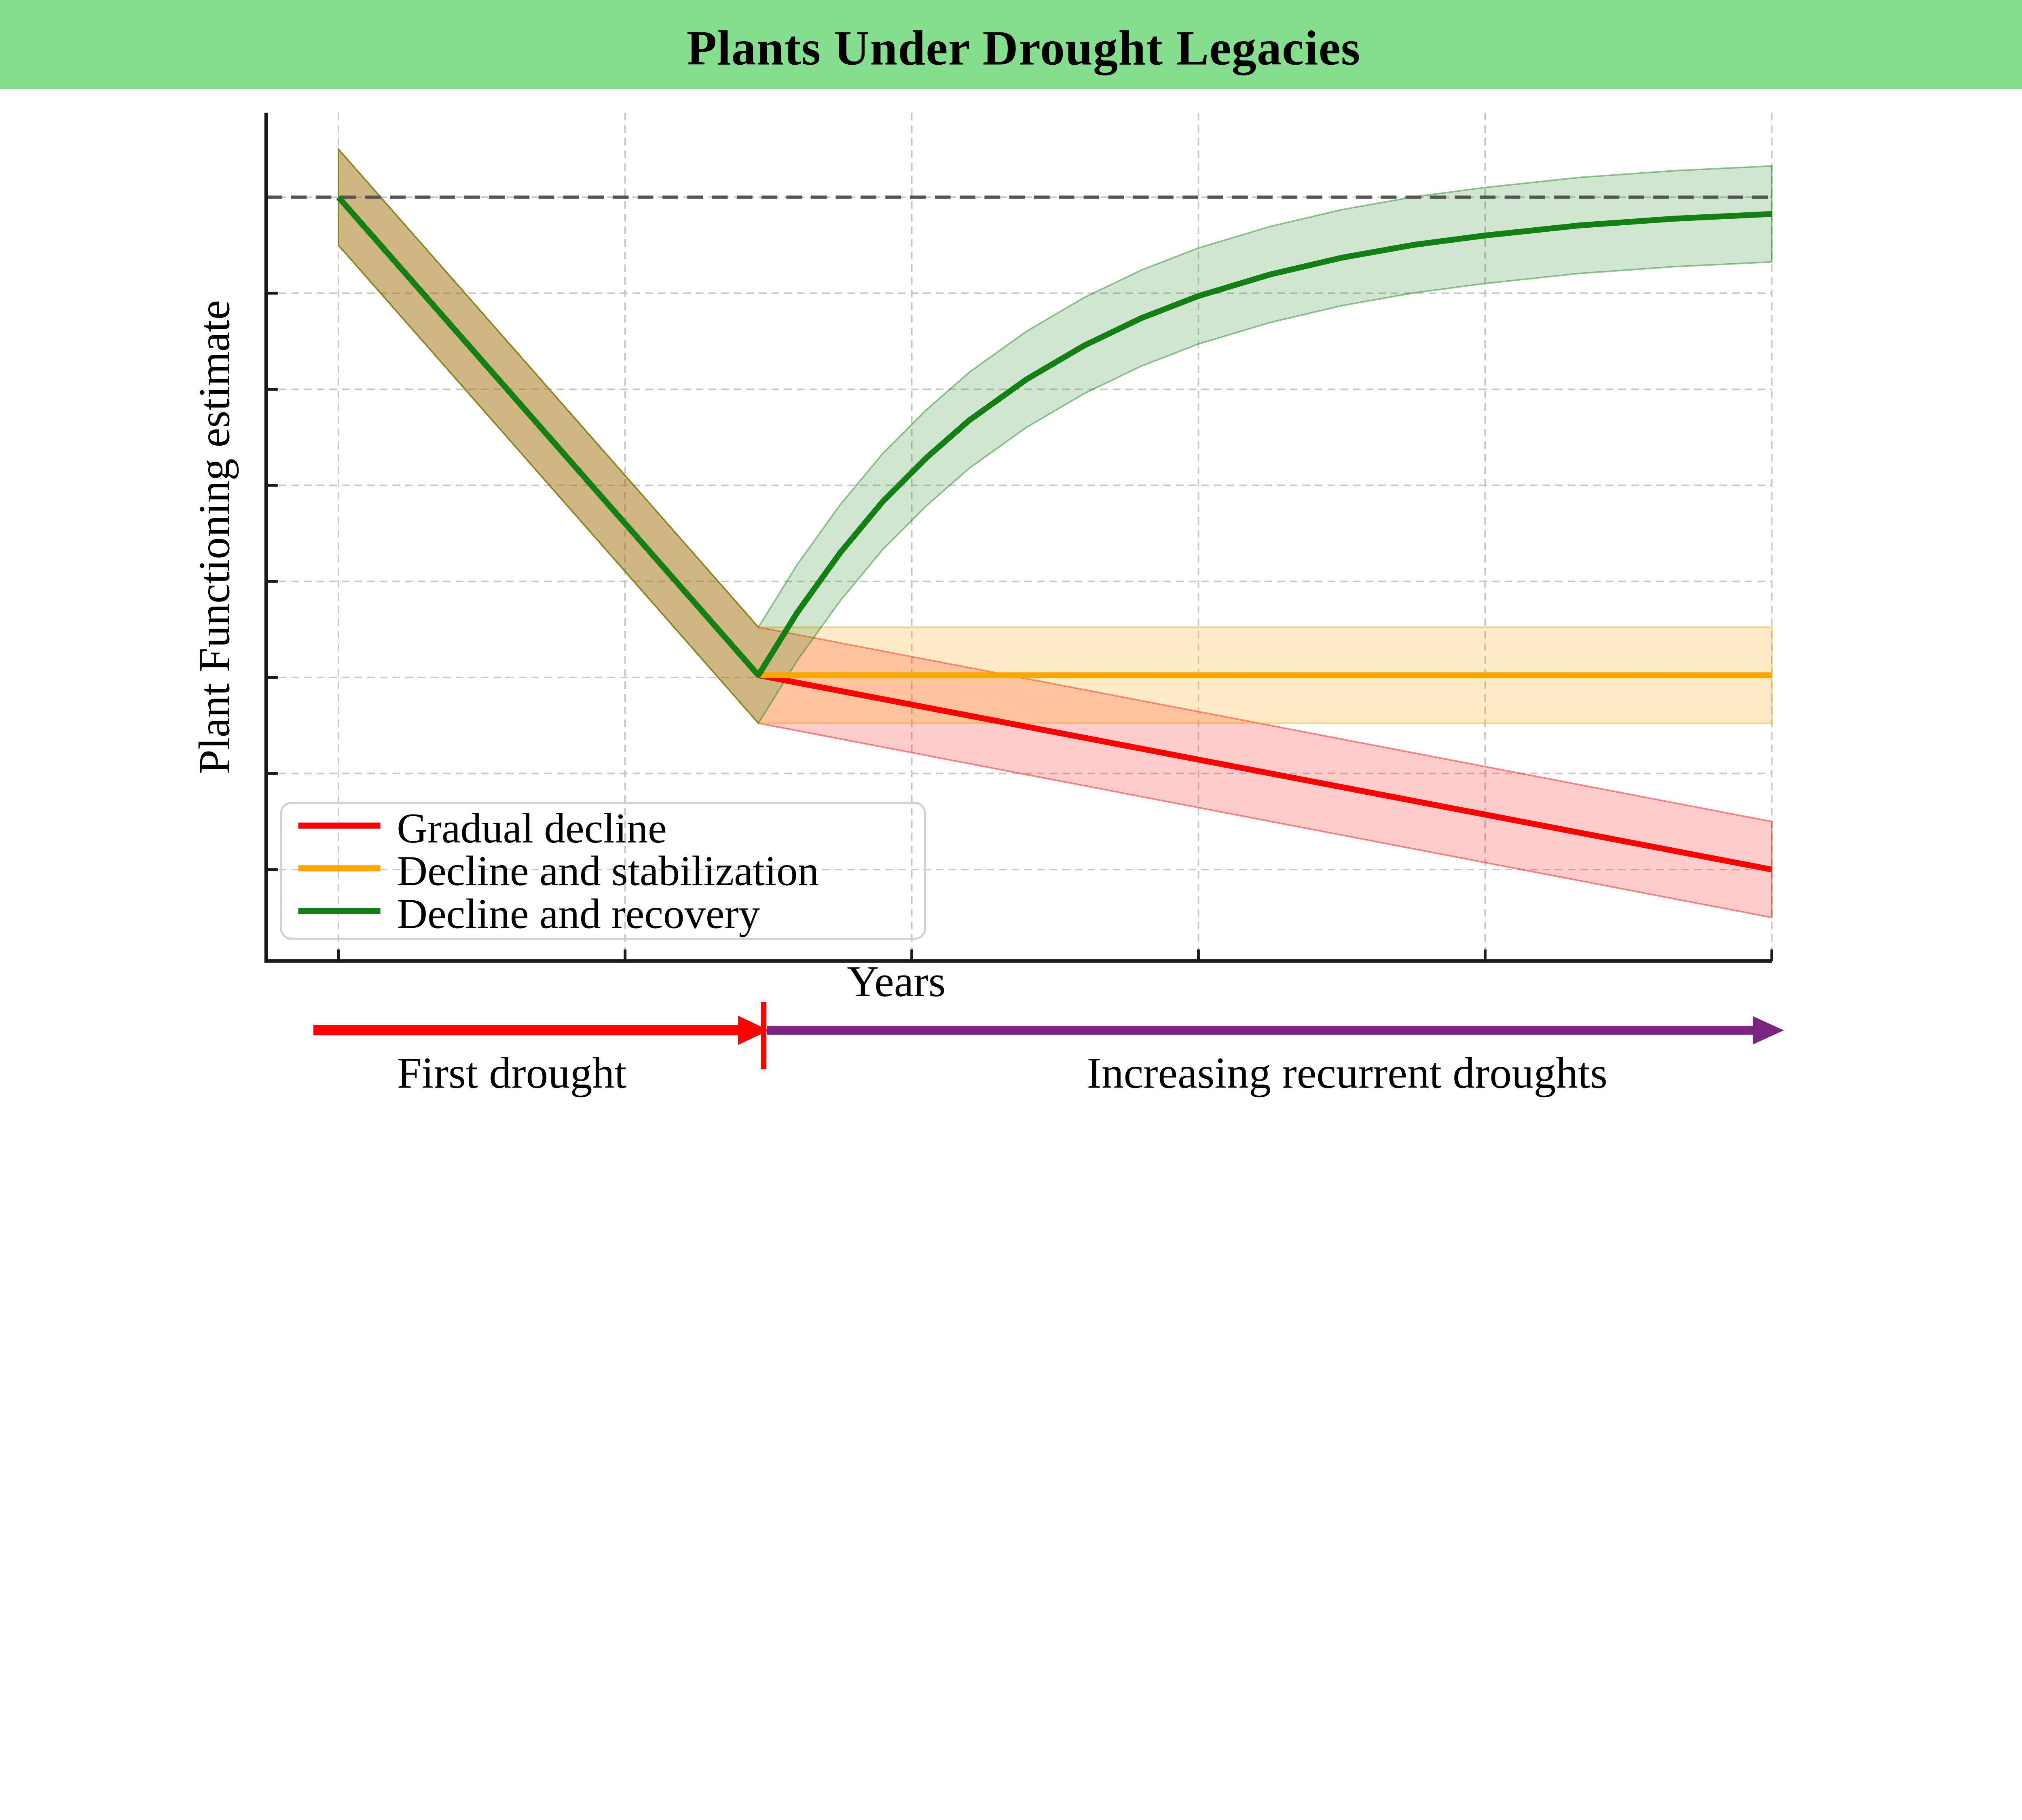  Describe the element at coordinates (214, 537) in the screenshot. I see `y-axis-label: Plant Functioning estimate` at that location.